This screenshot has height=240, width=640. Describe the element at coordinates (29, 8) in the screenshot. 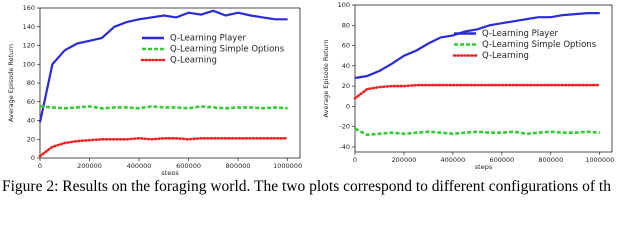

I see `y-tick-label: 160` at that location.